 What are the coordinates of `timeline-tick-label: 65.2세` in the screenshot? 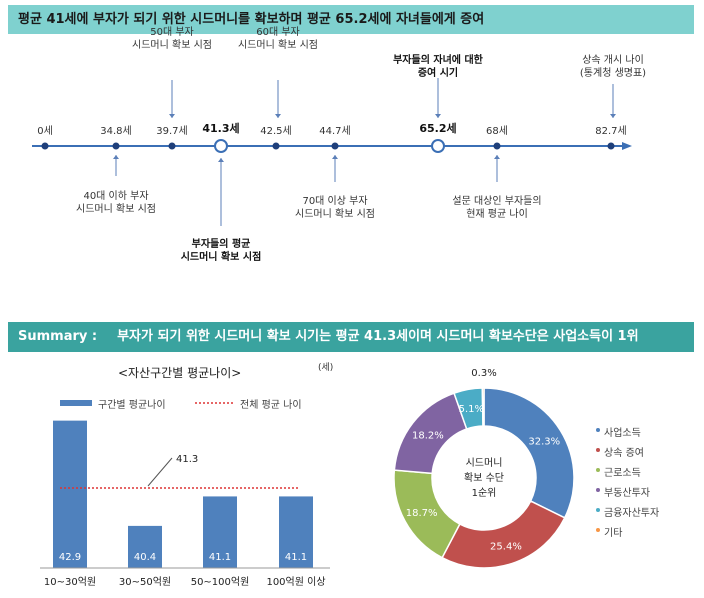 It's located at (438, 128).